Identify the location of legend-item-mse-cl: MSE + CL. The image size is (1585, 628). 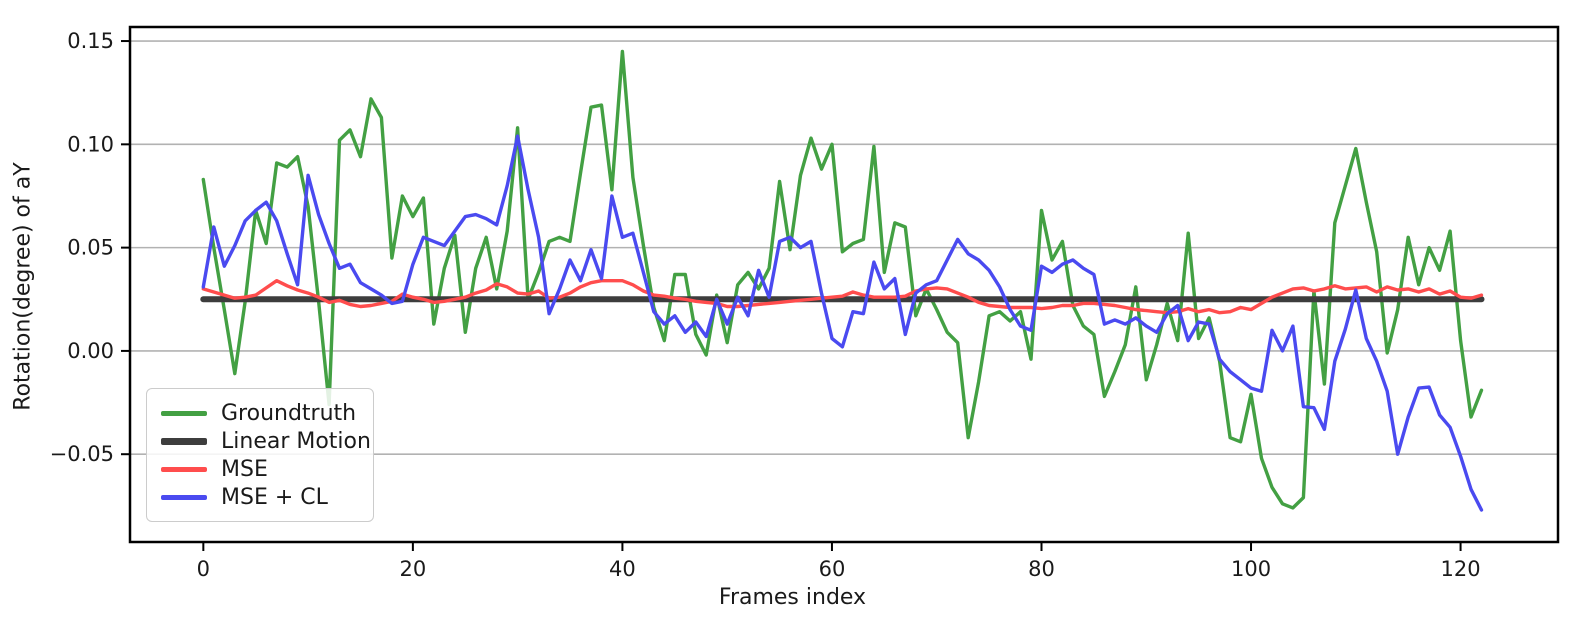
(259, 497).